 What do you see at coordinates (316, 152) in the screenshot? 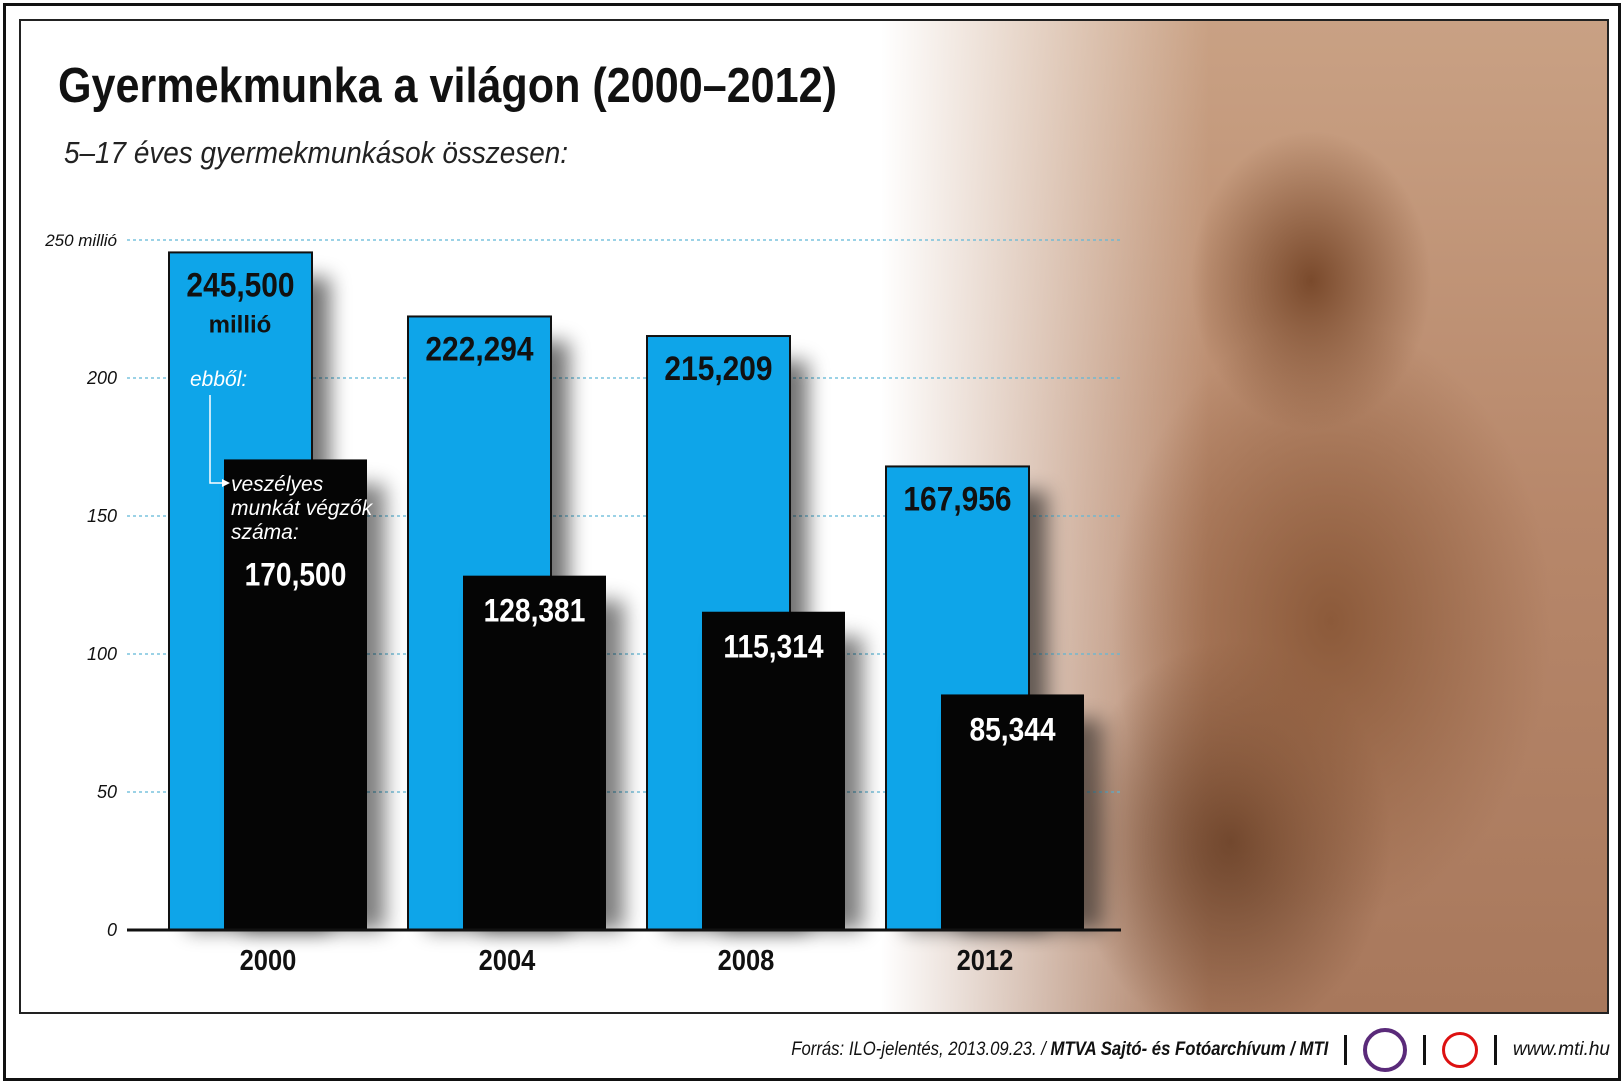
I see `chart-subtitle: 5–17 éves gyermekmunkások összesen:` at bounding box center [316, 152].